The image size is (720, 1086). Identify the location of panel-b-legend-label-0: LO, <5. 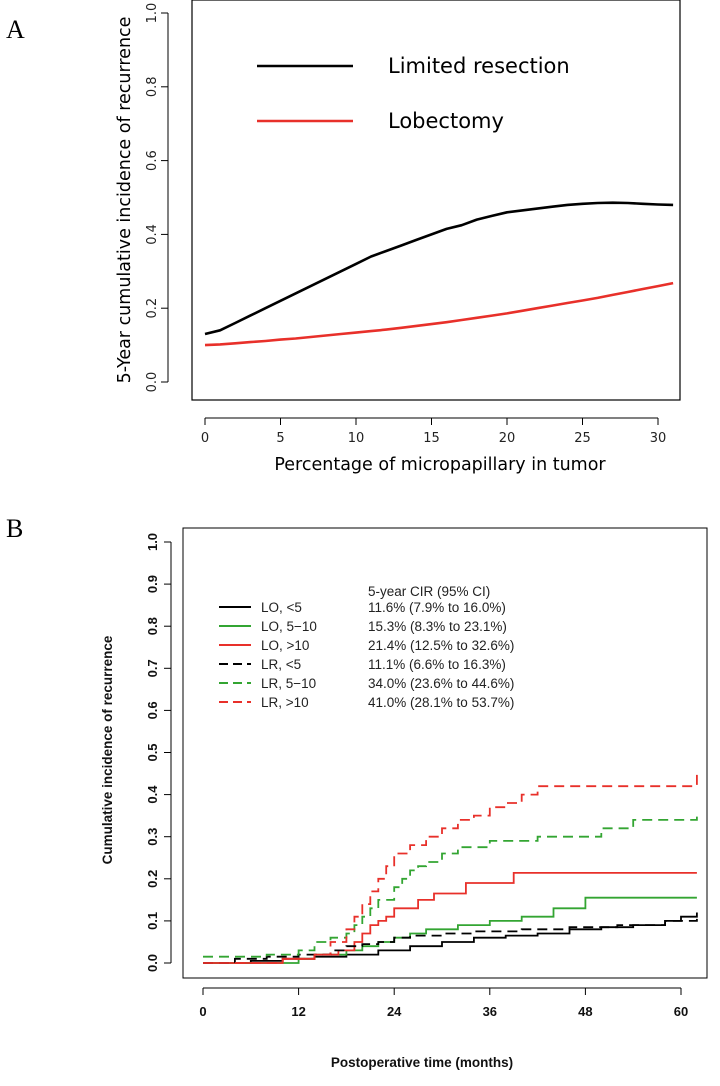
(281, 607).